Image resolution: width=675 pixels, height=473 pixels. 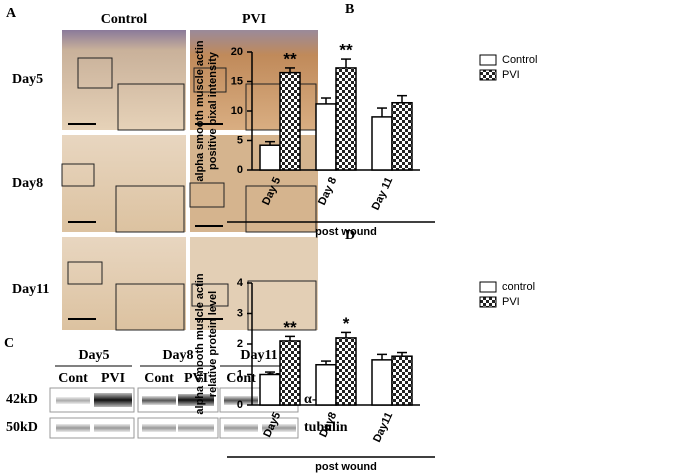 What do you see at coordinates (383, 193) in the screenshot?
I see `x-tick-label: Day 11` at bounding box center [383, 193].